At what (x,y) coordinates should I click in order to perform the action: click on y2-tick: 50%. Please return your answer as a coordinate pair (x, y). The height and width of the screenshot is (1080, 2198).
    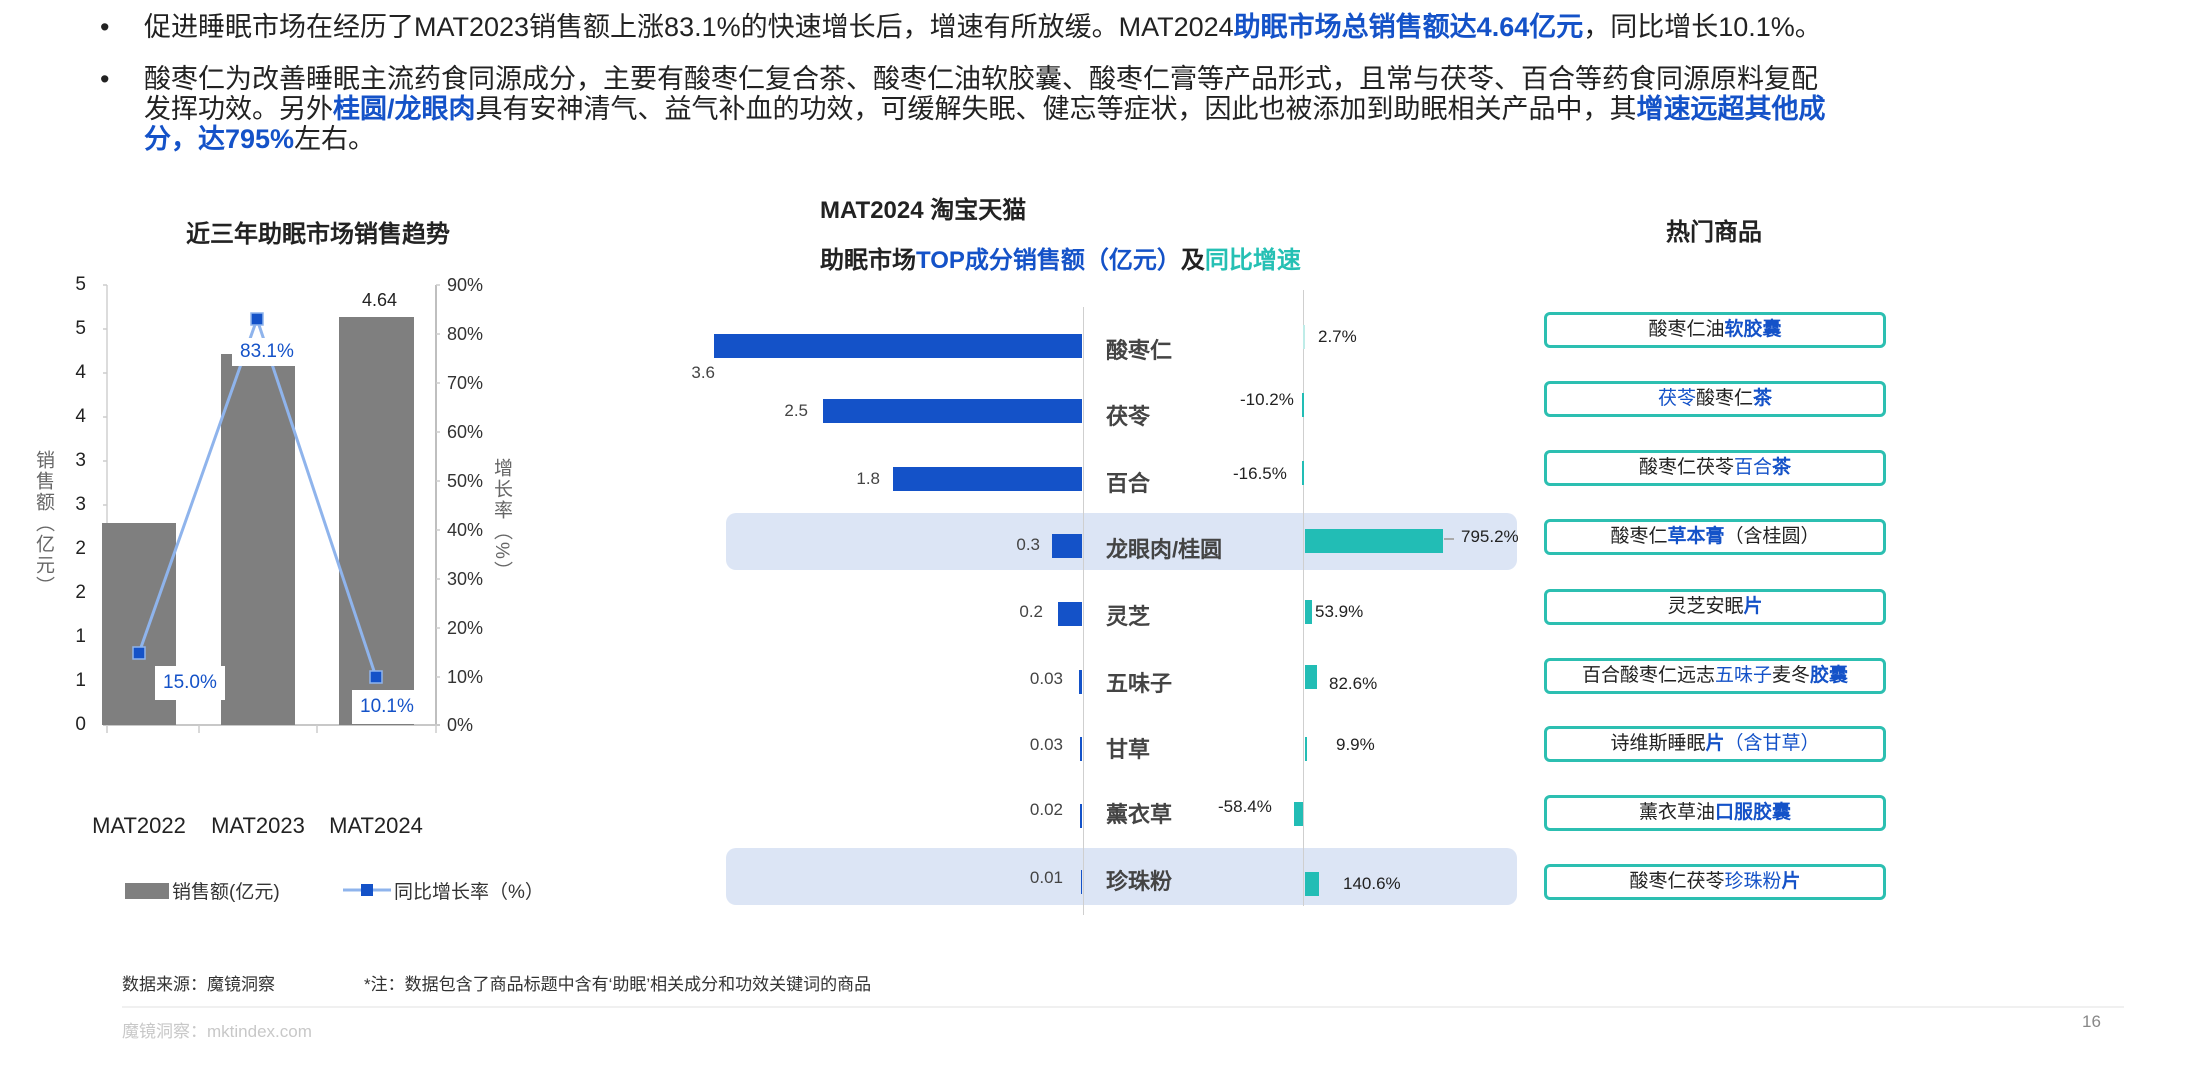
    Looking at the image, I should click on (465, 481).